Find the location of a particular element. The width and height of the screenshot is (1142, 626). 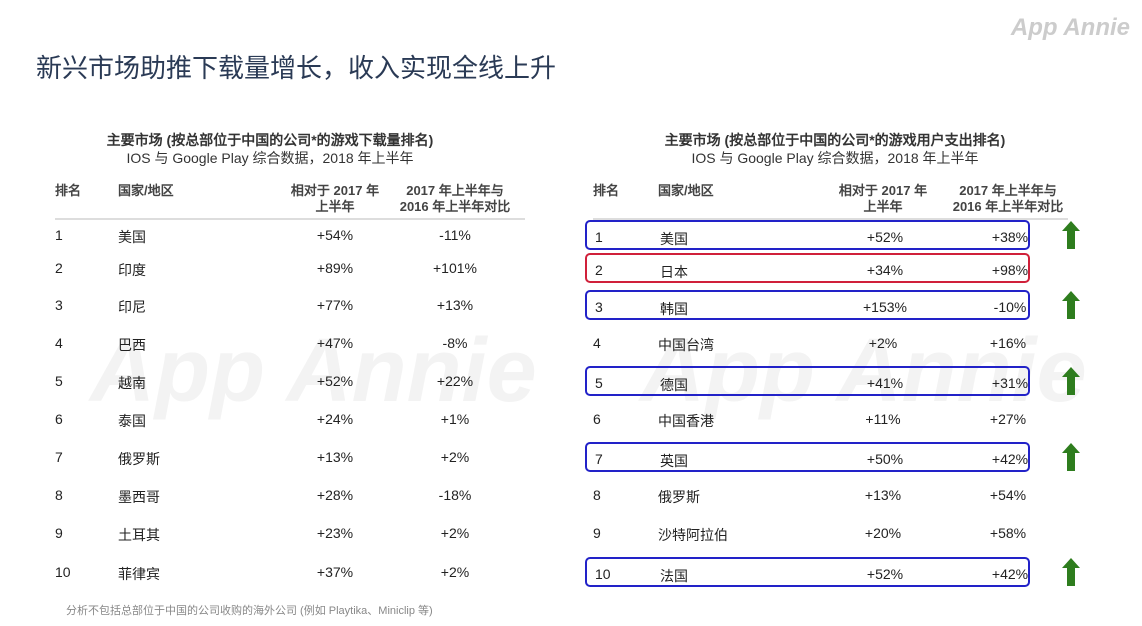

table-row: 7 英国 +50% +42% is located at coordinates (807, 457).